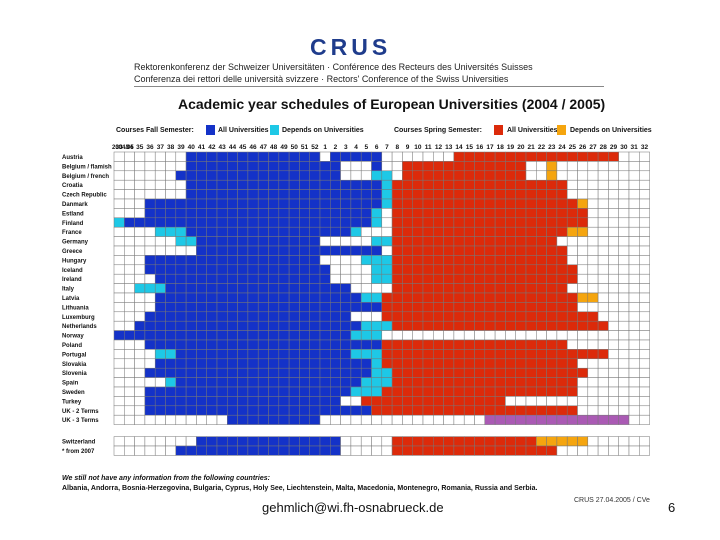 The height and width of the screenshot is (540, 720). I want to click on week-label: 14, so click(459, 147).